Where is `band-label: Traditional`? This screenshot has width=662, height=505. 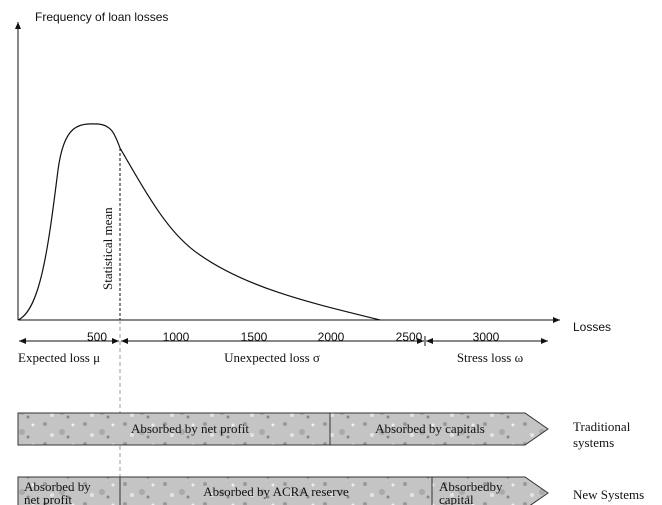 band-label: Traditional is located at coordinates (602, 426).